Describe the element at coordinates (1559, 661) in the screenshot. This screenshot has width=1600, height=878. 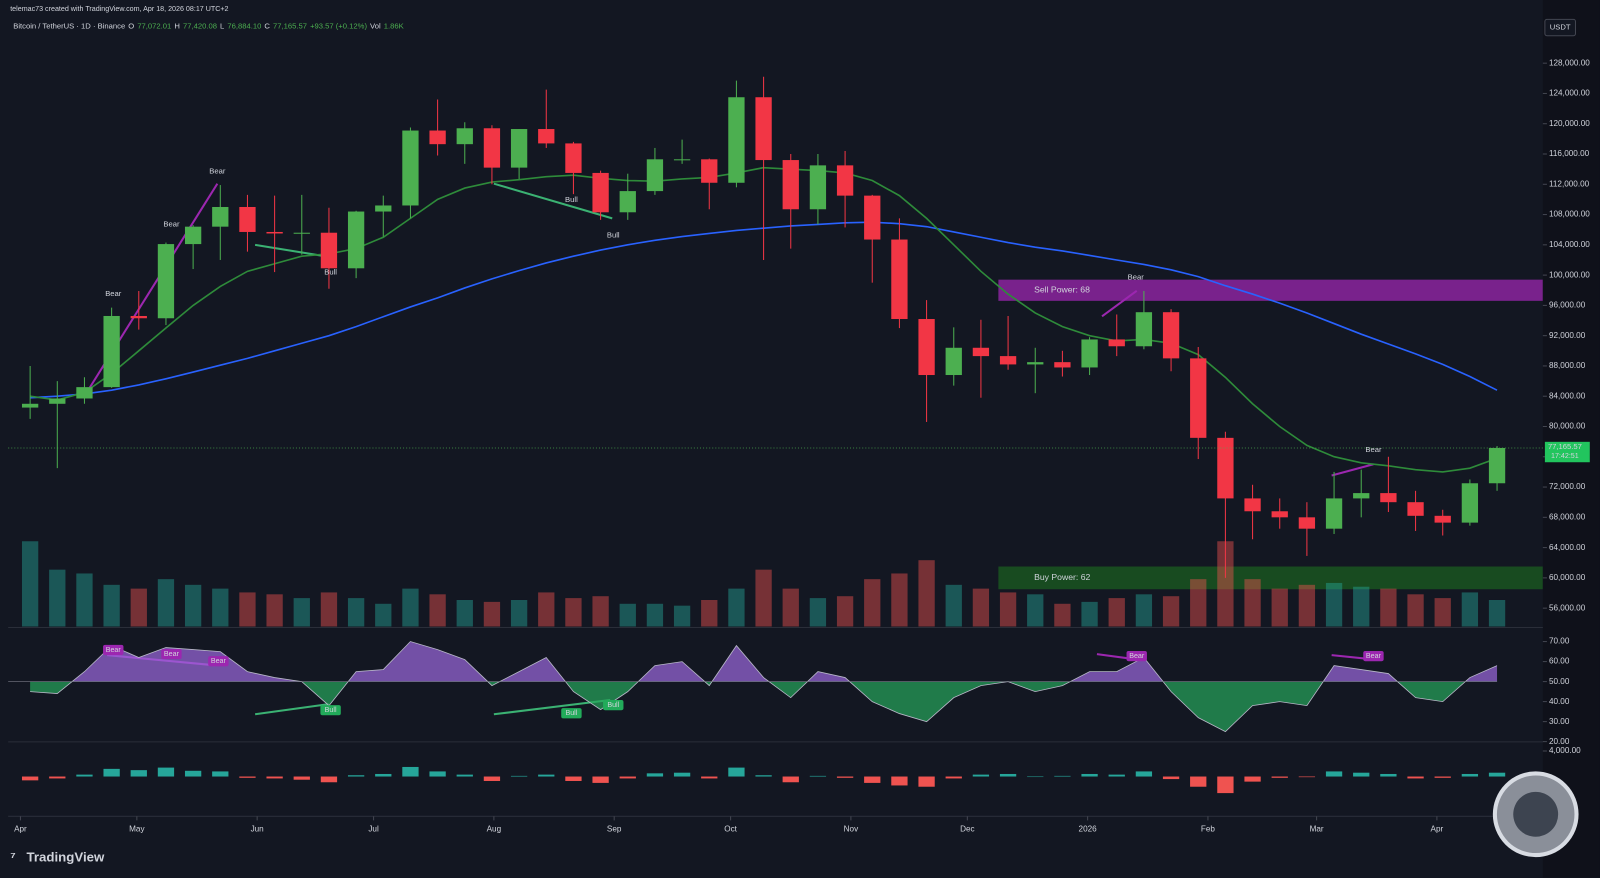
I see `rsi-tick-label: 60.00` at that location.